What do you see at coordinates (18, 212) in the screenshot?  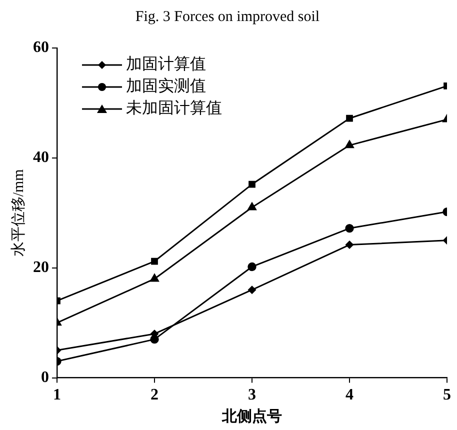 I see `y-axis-title: 水平位移/mm` at bounding box center [18, 212].